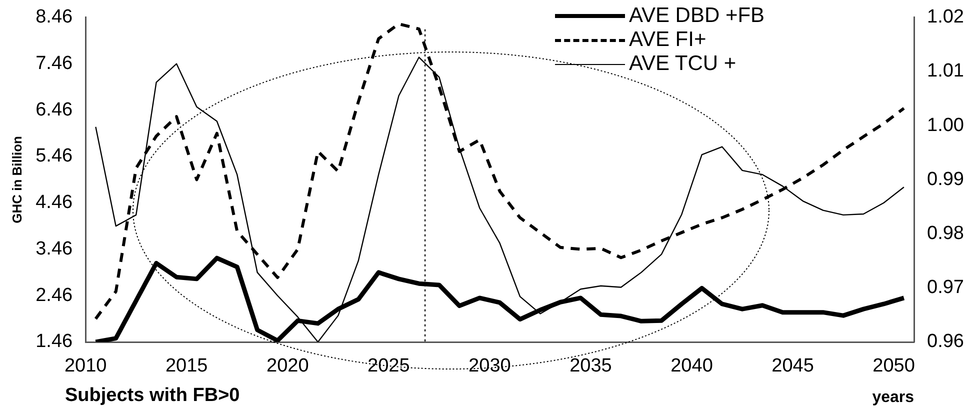  I want to click on x-tick-label: 2025, so click(389, 366).